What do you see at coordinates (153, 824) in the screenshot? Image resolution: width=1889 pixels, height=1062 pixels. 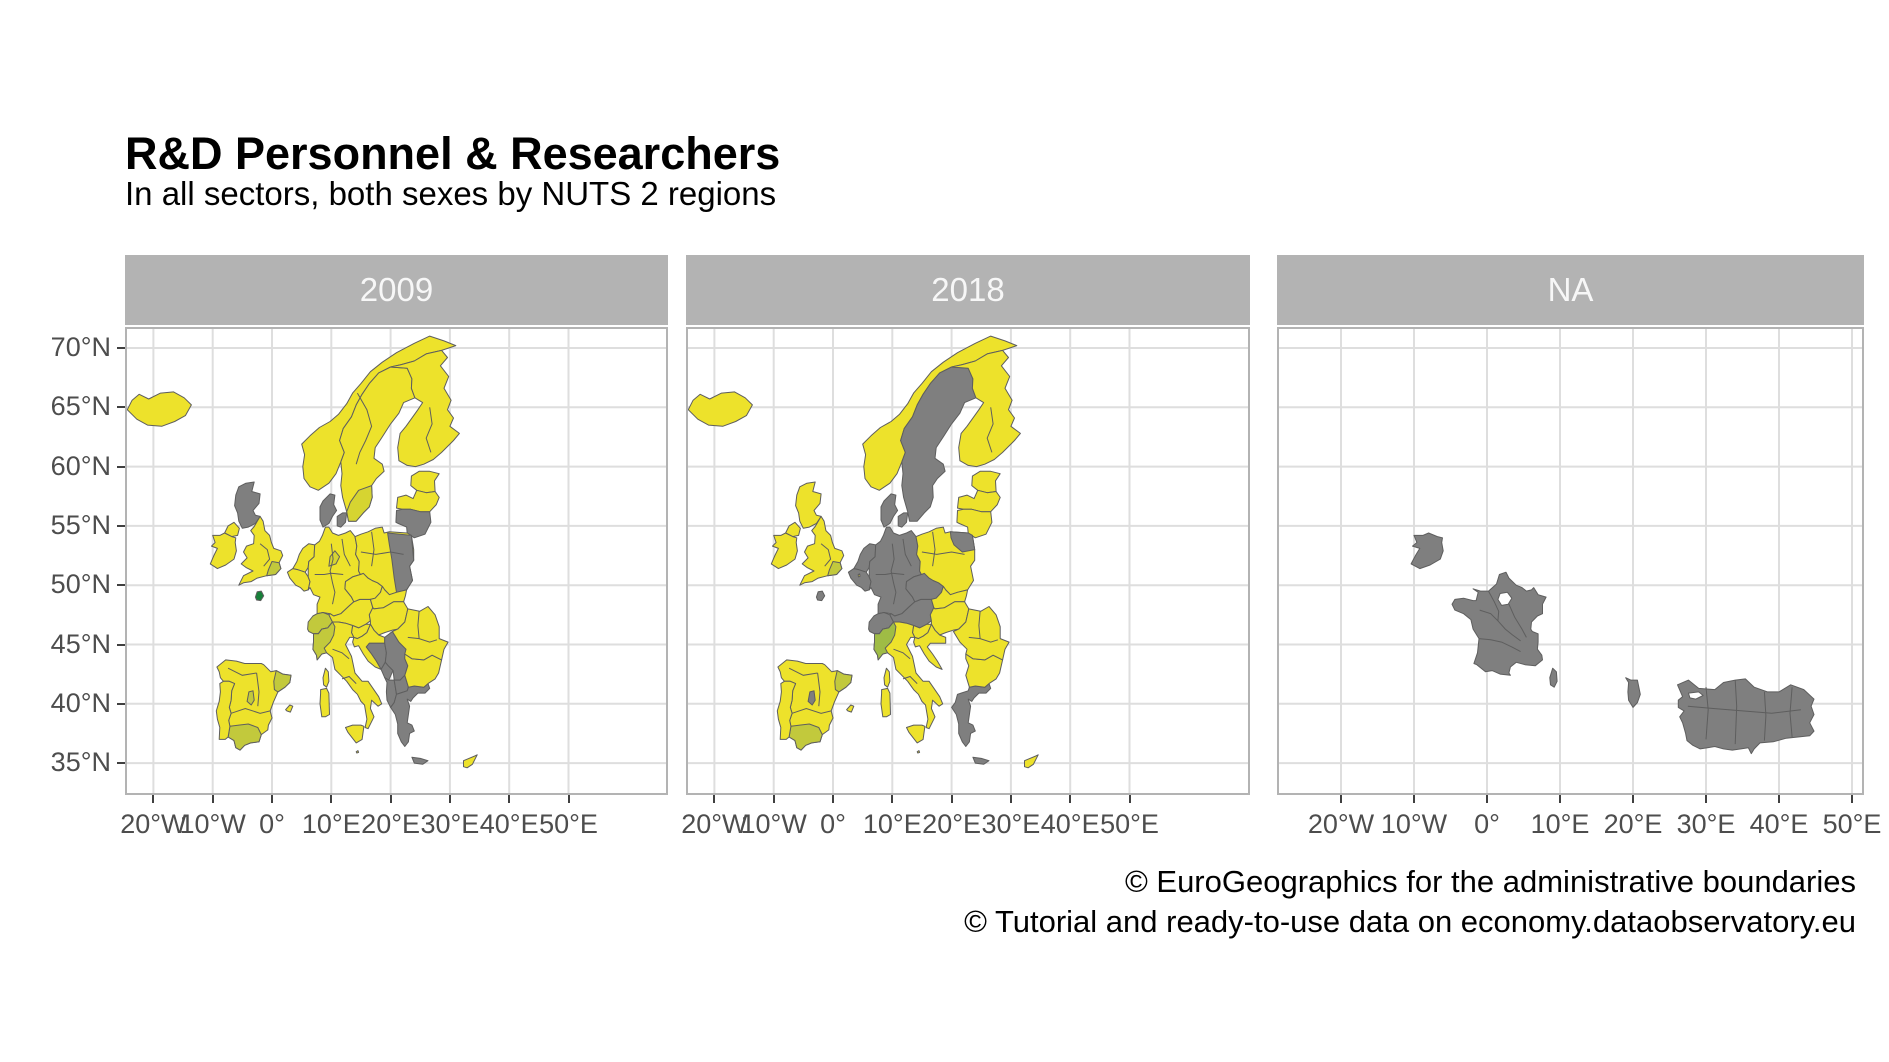 I see `x-axis-label-2009: 20°W` at bounding box center [153, 824].